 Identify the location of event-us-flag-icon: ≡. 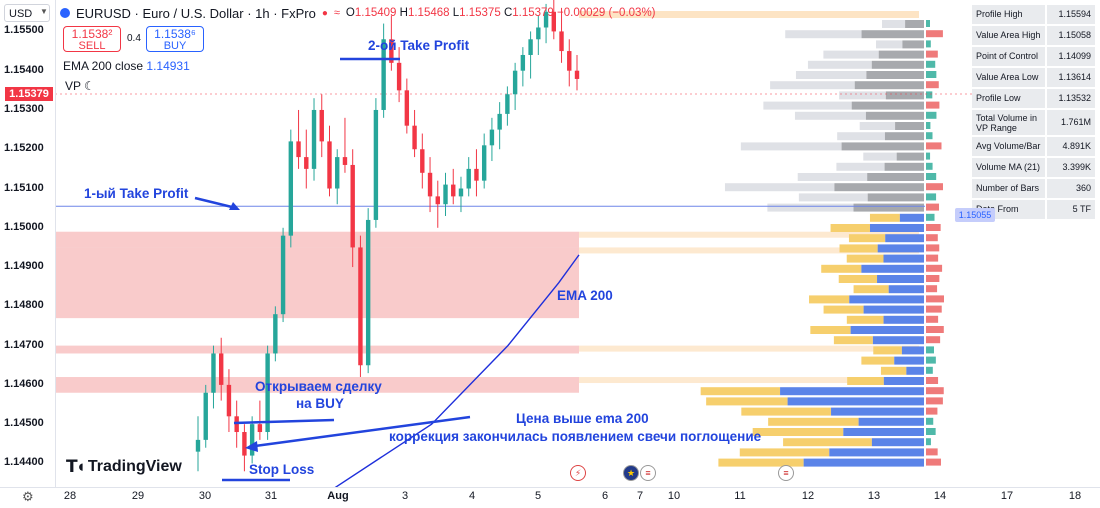
(648, 473).